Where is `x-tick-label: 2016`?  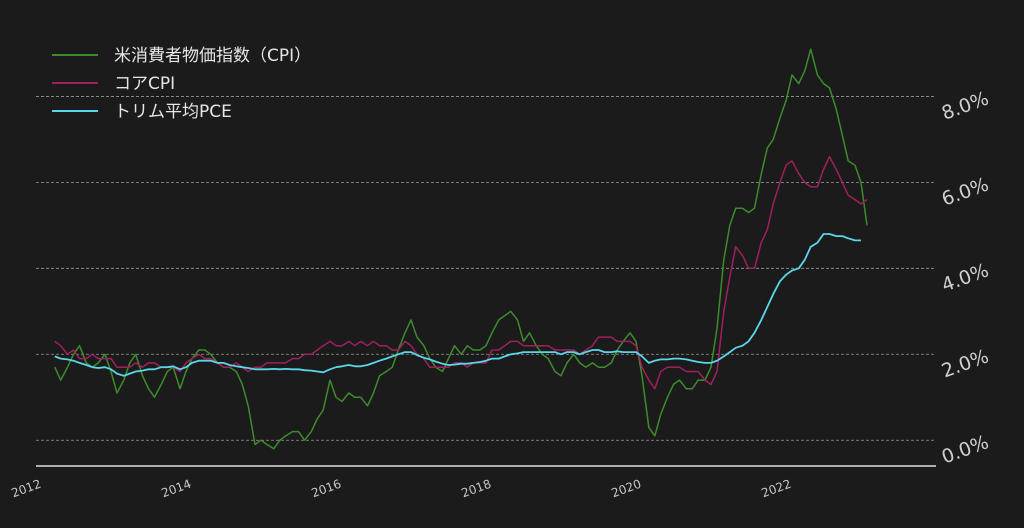 x-tick-label: 2016 is located at coordinates (326, 489).